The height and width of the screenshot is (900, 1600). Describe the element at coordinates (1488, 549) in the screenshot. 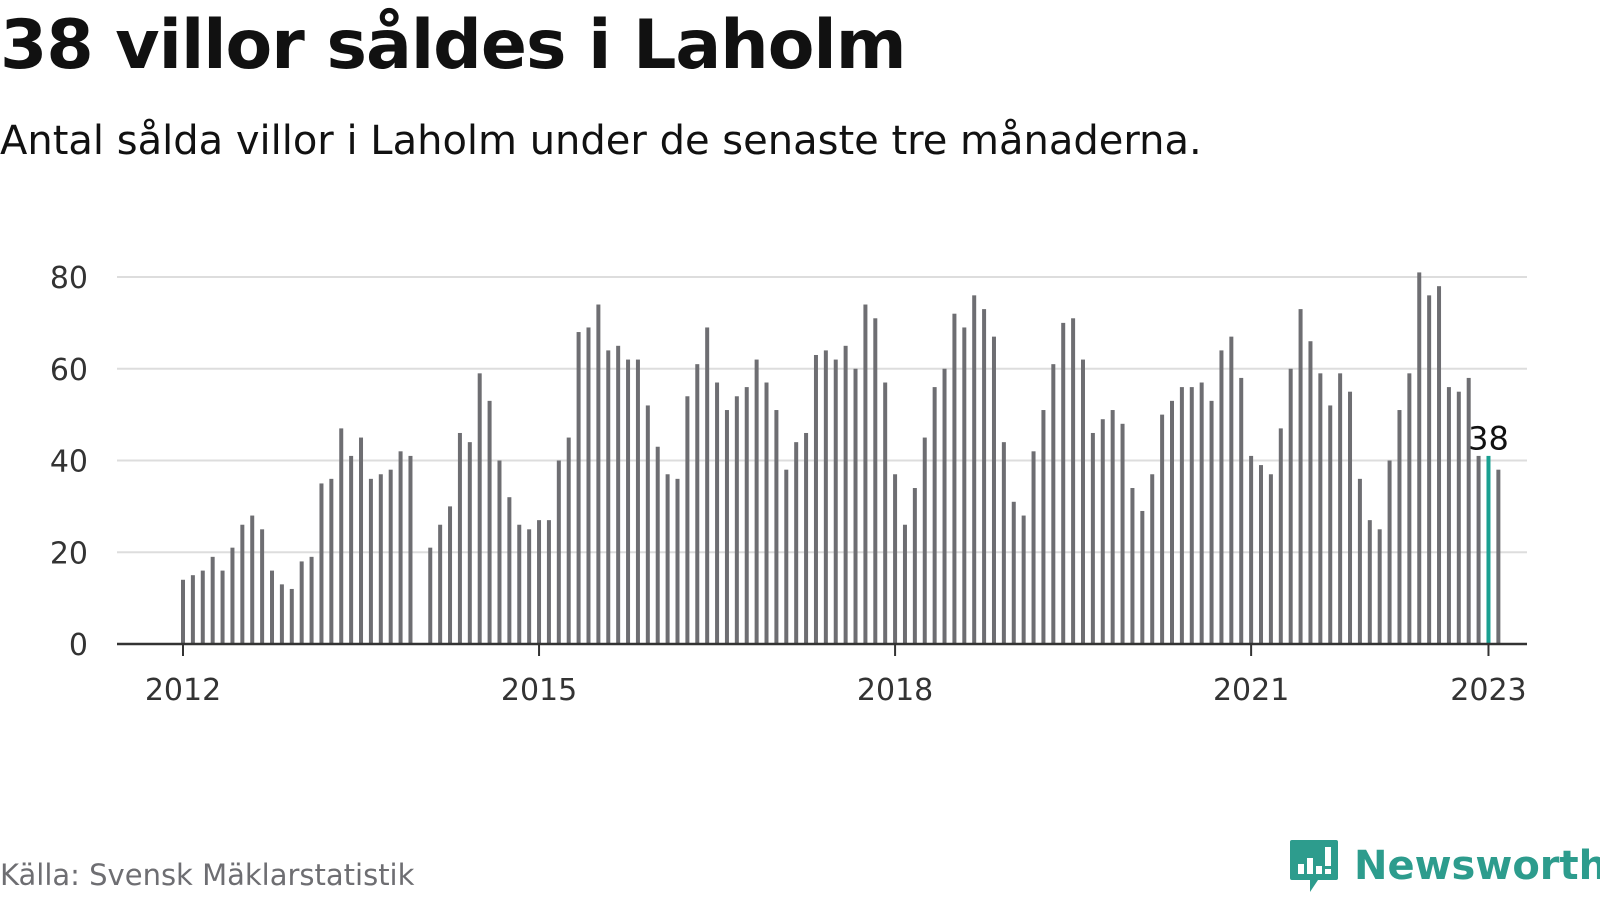

I see `highlight-bar` at that location.